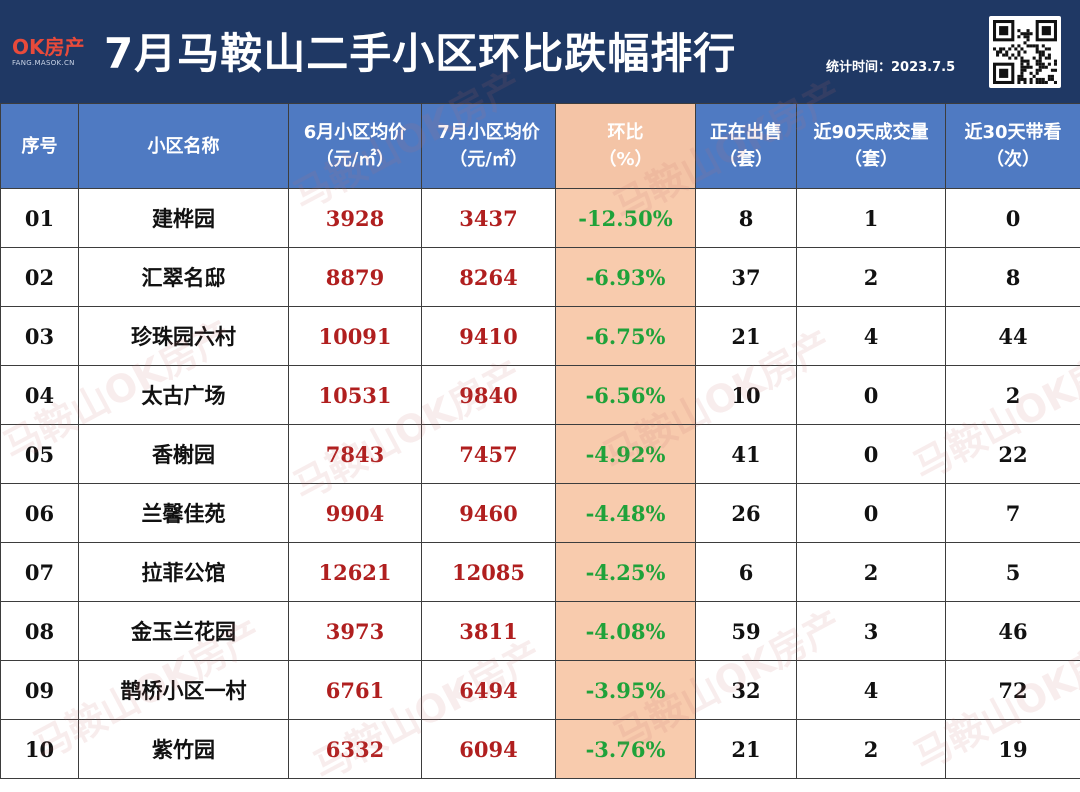 The width and height of the screenshot is (1080, 792). I want to click on page-title: 7月马鞍山二手小区环比跌幅排行, so click(420, 53).